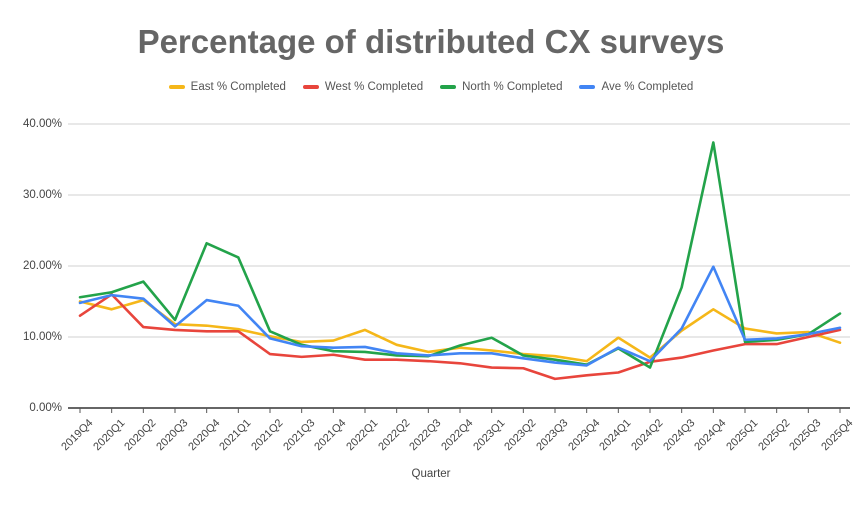 The height and width of the screenshot is (509, 862). What do you see at coordinates (460, 410) in the screenshot?
I see `x-axis-ticks` at bounding box center [460, 410].